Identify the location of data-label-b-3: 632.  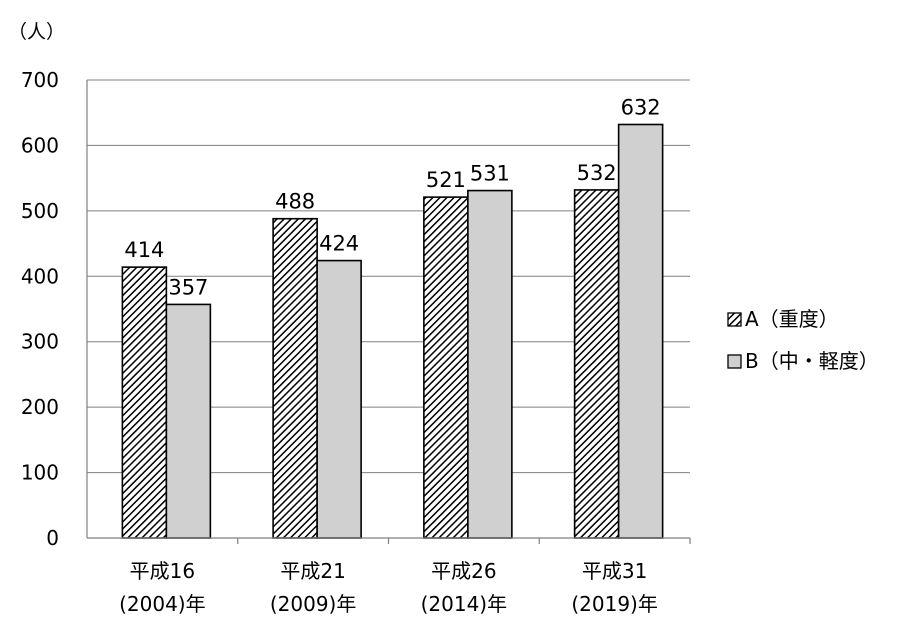
(641, 107).